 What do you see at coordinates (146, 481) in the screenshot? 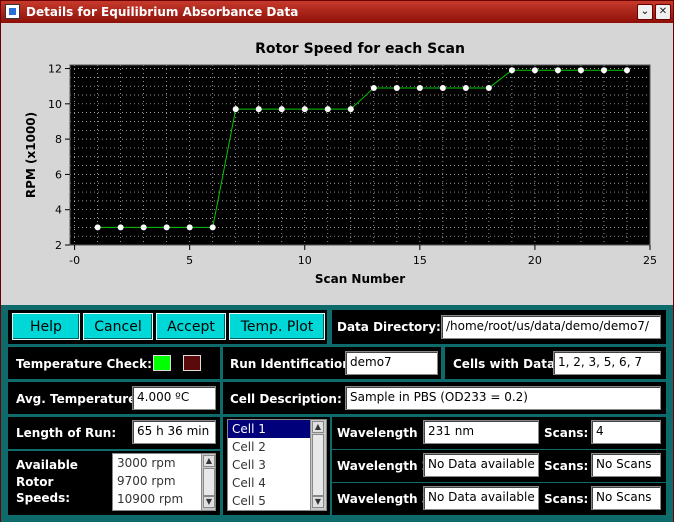
I see `list-item: 9700 rpm` at bounding box center [146, 481].